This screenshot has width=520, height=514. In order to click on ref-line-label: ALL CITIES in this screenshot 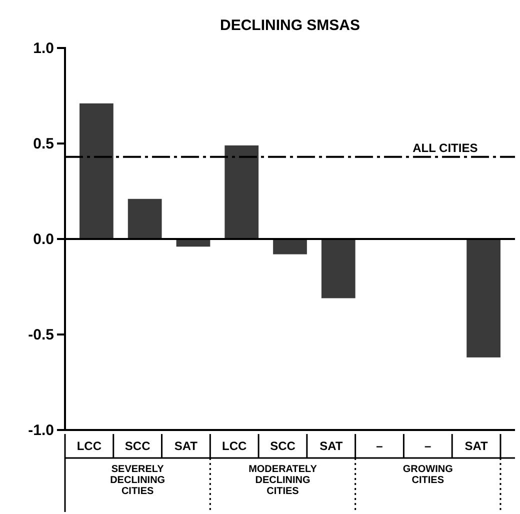, I will do `click(445, 147)`.